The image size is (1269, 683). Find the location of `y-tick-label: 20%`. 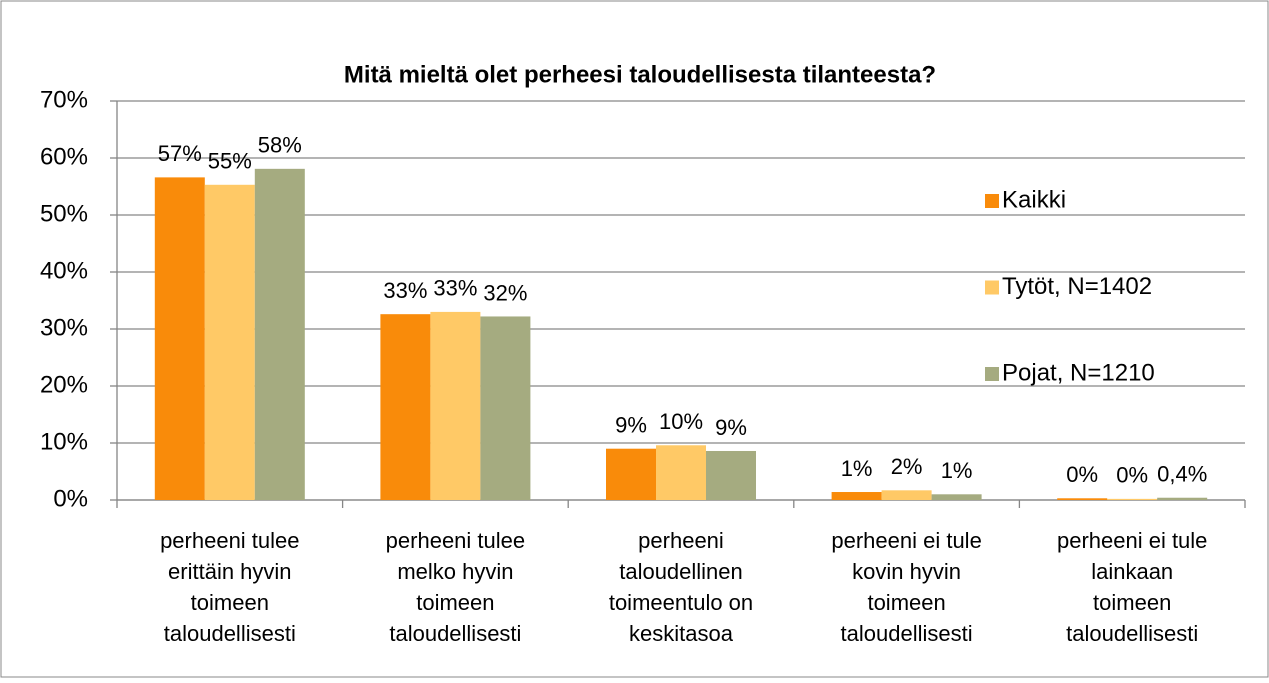

y-tick-label: 20% is located at coordinates (64, 384).